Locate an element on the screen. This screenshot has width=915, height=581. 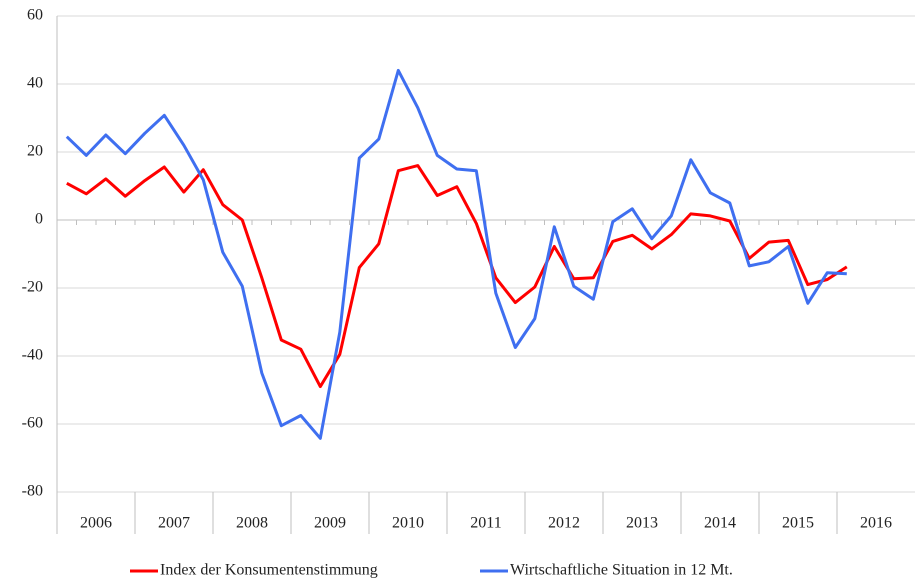
x-tick-label: 2008 is located at coordinates (252, 523).